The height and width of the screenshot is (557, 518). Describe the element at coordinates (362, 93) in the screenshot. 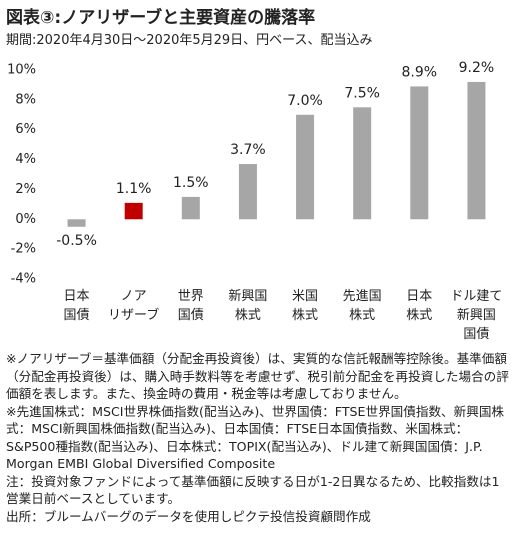

I see `value-label: 7.5%` at that location.